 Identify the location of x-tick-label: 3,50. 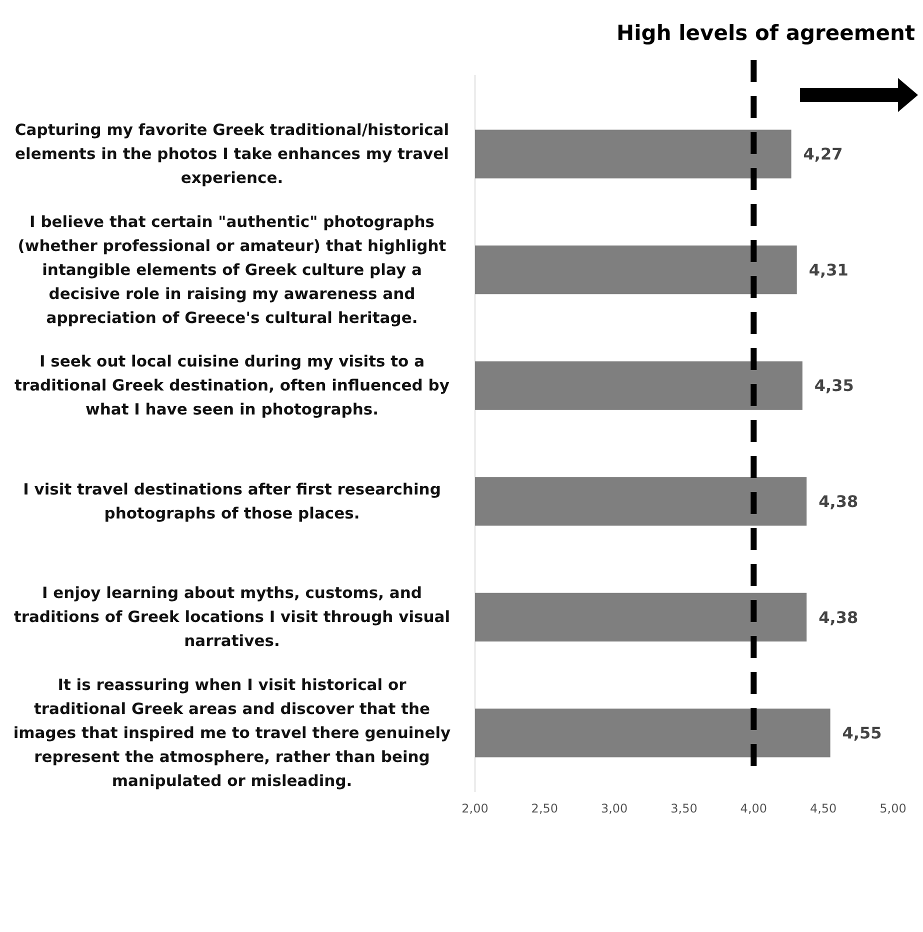
(684, 809).